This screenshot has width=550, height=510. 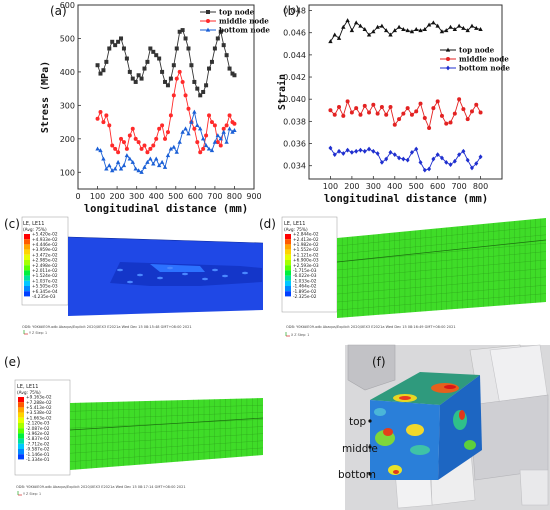 I want to click on beam-c-spots, so click(x=182, y=275).